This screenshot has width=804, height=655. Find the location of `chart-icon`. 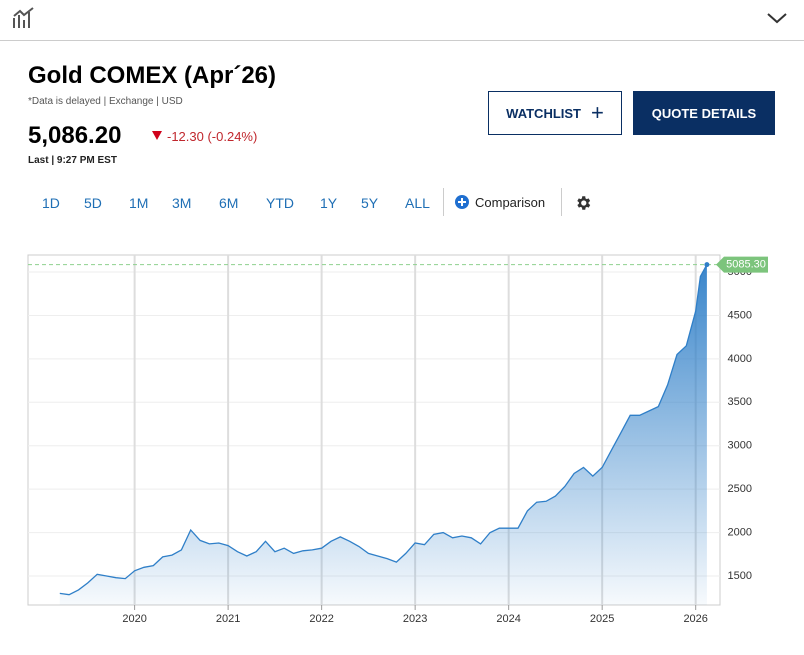

chart-icon is located at coordinates (24, 18).